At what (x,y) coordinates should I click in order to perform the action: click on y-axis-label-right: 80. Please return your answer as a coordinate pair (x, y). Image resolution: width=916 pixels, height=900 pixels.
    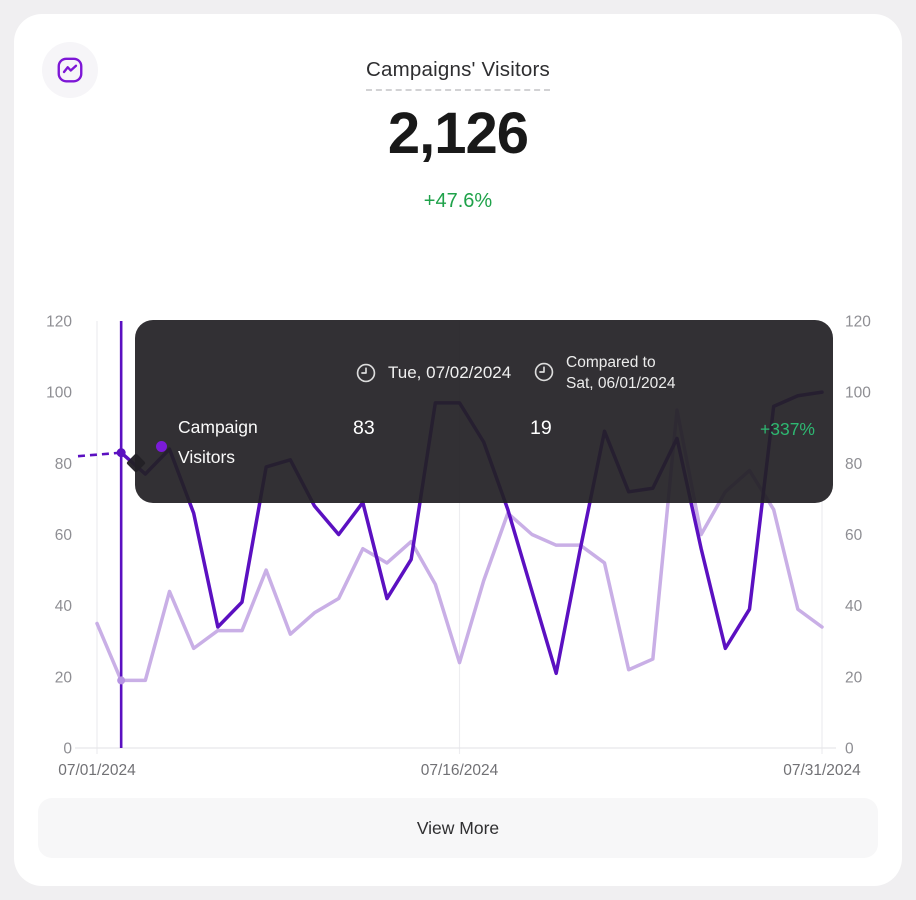
    Looking at the image, I should click on (854, 464).